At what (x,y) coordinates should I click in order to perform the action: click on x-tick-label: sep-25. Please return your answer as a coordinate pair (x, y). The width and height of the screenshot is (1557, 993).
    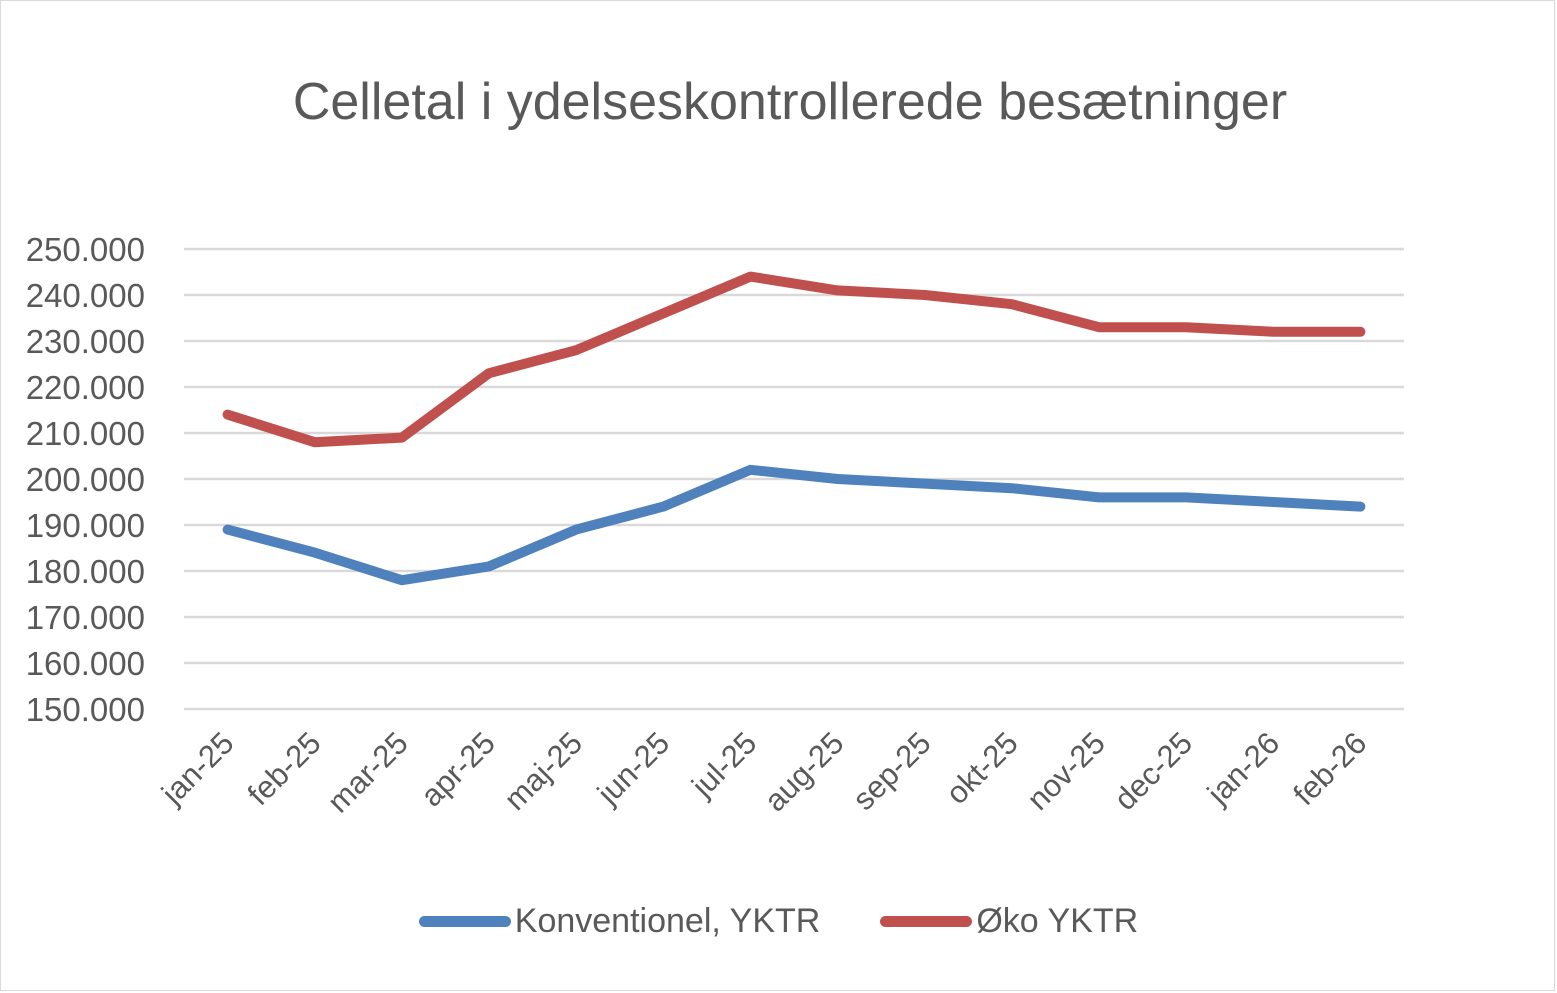
    Looking at the image, I should click on (892, 771).